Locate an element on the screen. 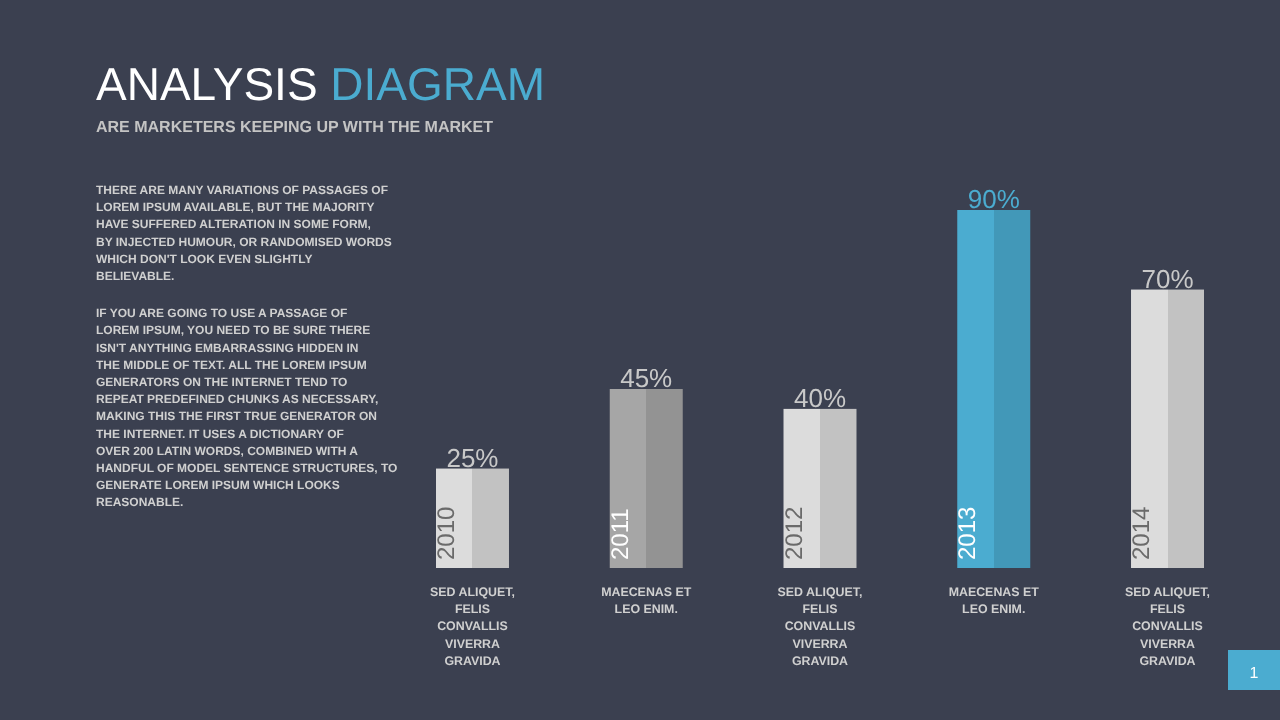 This screenshot has height=720, width=1280. x-tick-label: 2010 is located at coordinates (446, 532).